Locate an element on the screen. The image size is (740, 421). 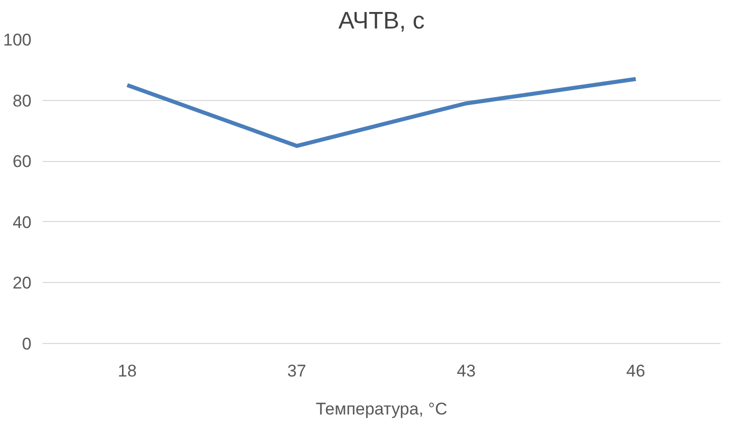
x-axis-title: Температура, °C is located at coordinates (382, 409).